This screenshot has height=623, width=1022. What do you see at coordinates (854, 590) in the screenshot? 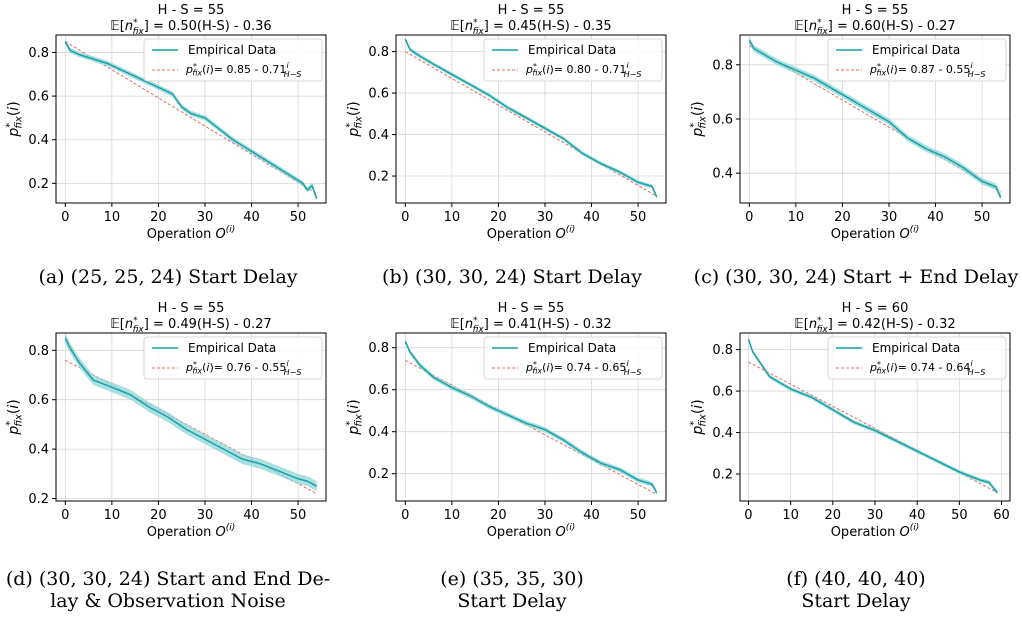
I see `panel-caption: (f) (40, 40, 40) Start Delay` at bounding box center [854, 590].